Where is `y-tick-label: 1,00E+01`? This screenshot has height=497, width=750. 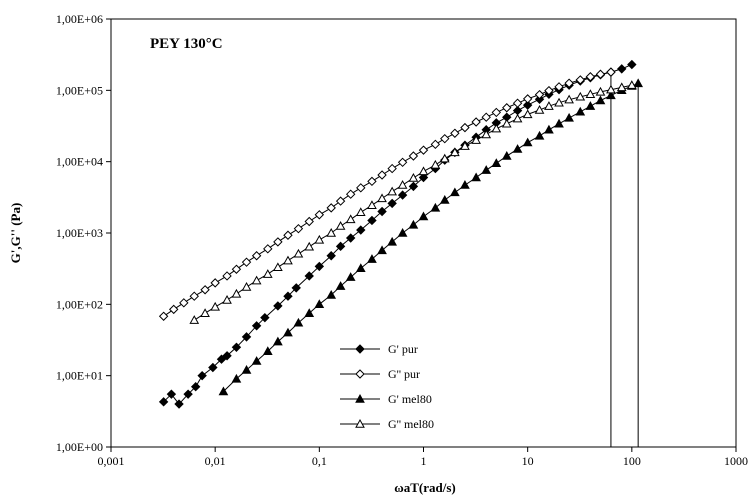
y-tick-label: 1,00E+01 is located at coordinates (79, 376).